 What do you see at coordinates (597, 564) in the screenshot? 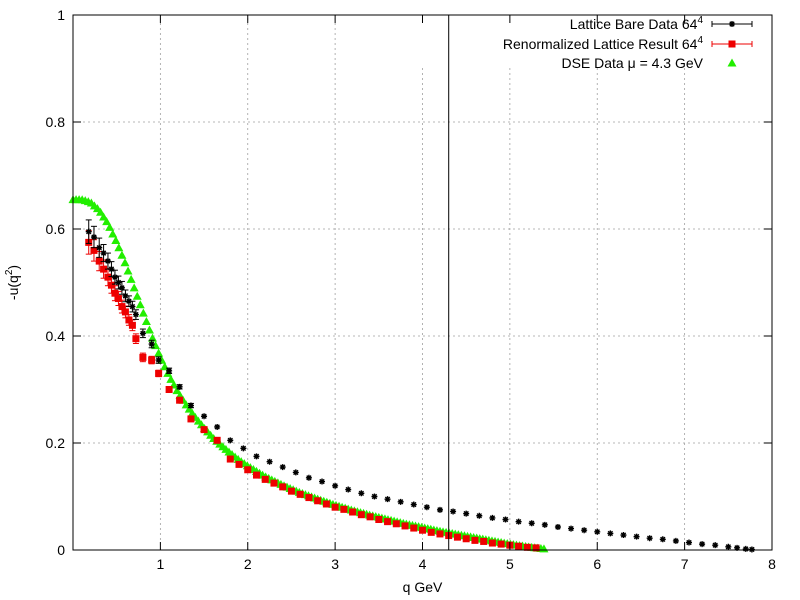
I see `x-tick-label: 6` at bounding box center [597, 564].